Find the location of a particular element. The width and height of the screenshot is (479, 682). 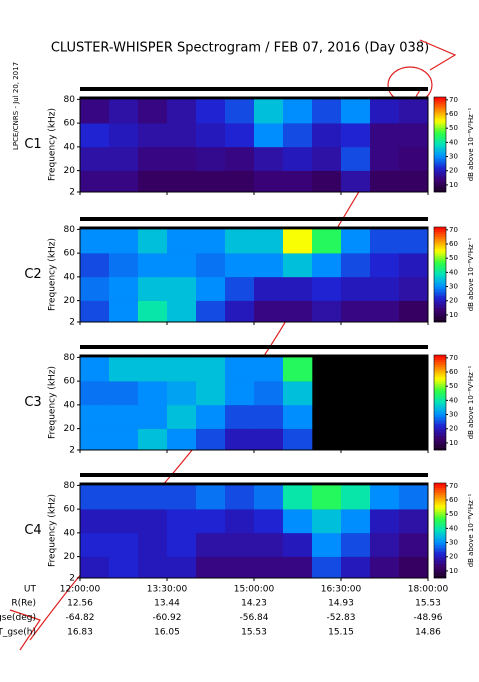

orbit-value: -64.82 is located at coordinates (79, 618).